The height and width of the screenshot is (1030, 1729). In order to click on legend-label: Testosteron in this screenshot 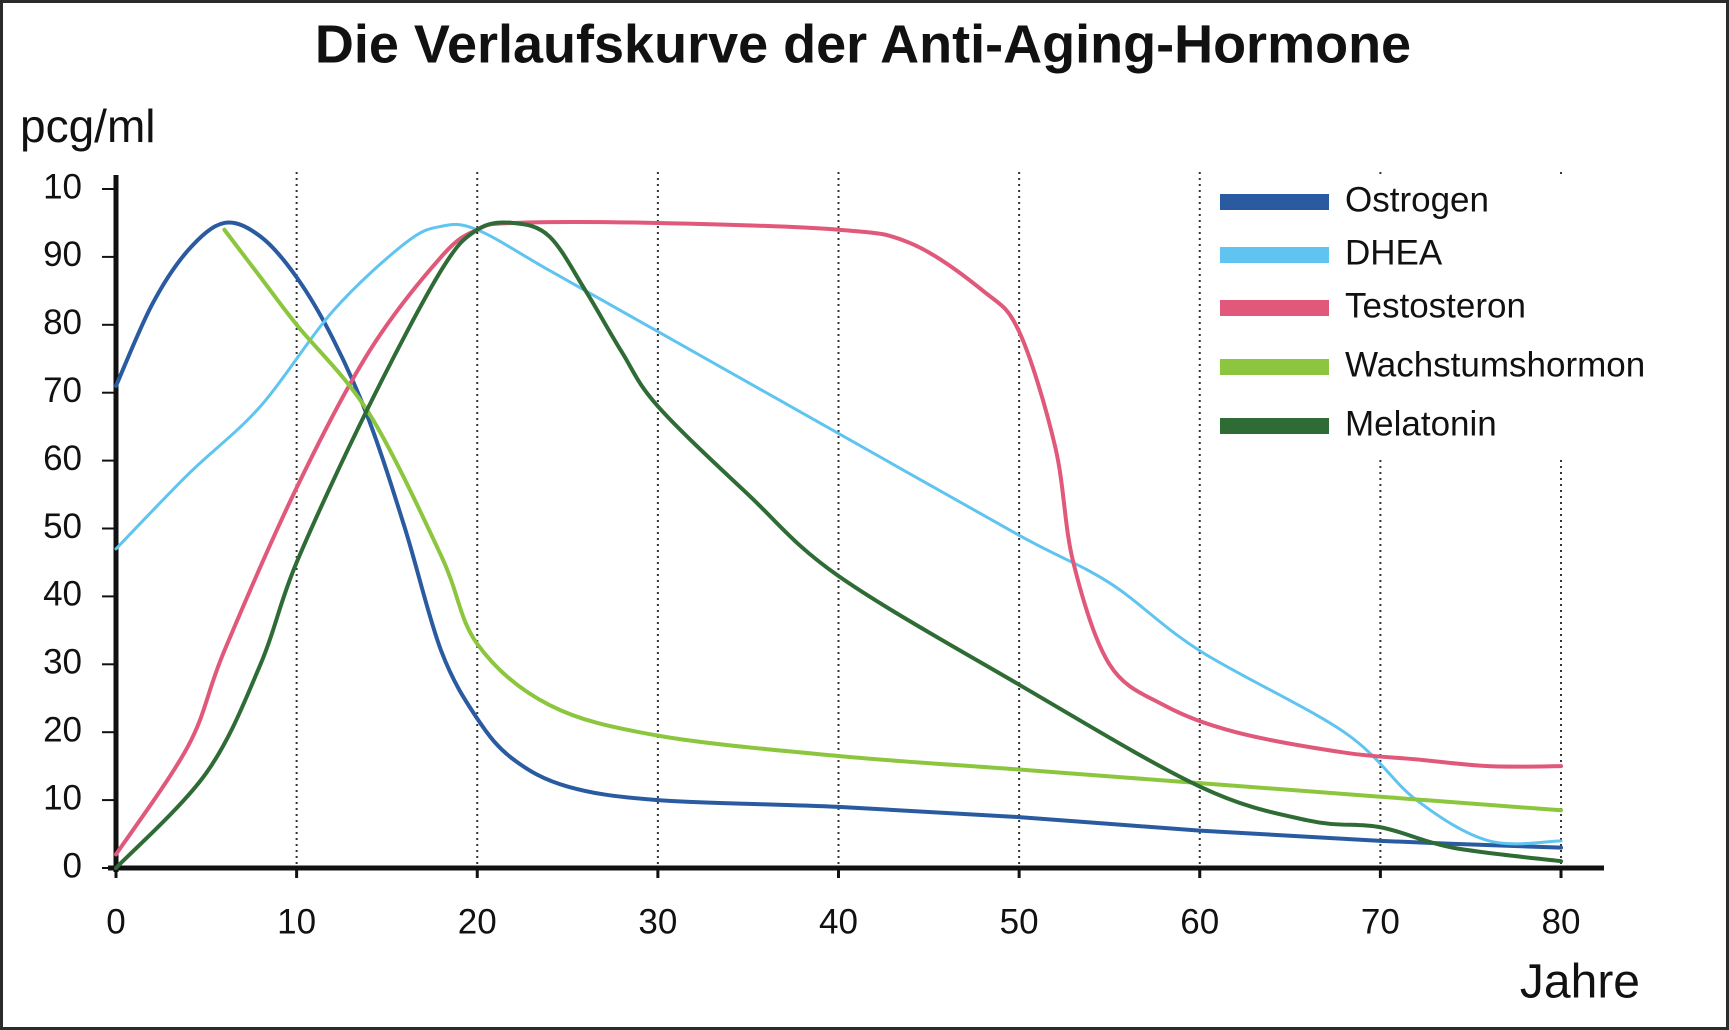, I will do `click(1435, 305)`.